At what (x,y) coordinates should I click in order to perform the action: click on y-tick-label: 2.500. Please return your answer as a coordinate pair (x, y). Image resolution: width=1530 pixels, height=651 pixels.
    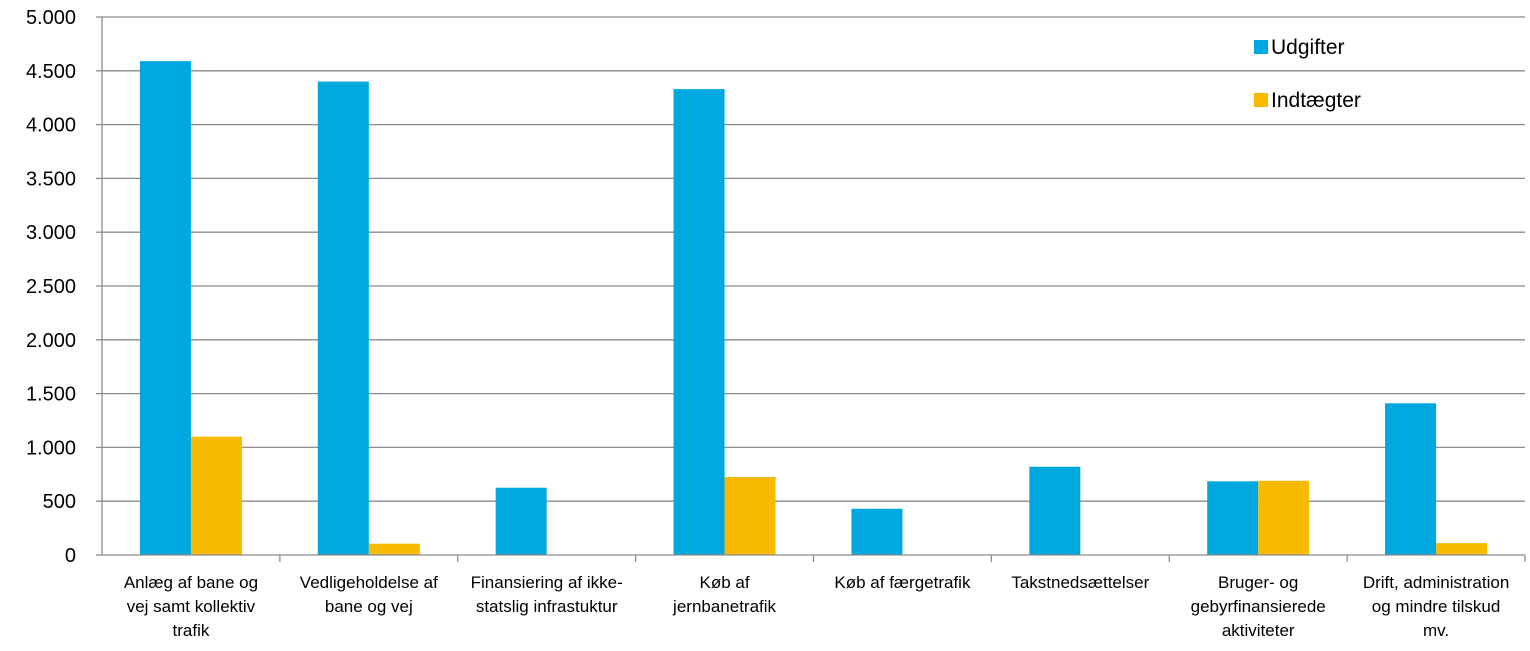
    Looking at the image, I should click on (51, 287).